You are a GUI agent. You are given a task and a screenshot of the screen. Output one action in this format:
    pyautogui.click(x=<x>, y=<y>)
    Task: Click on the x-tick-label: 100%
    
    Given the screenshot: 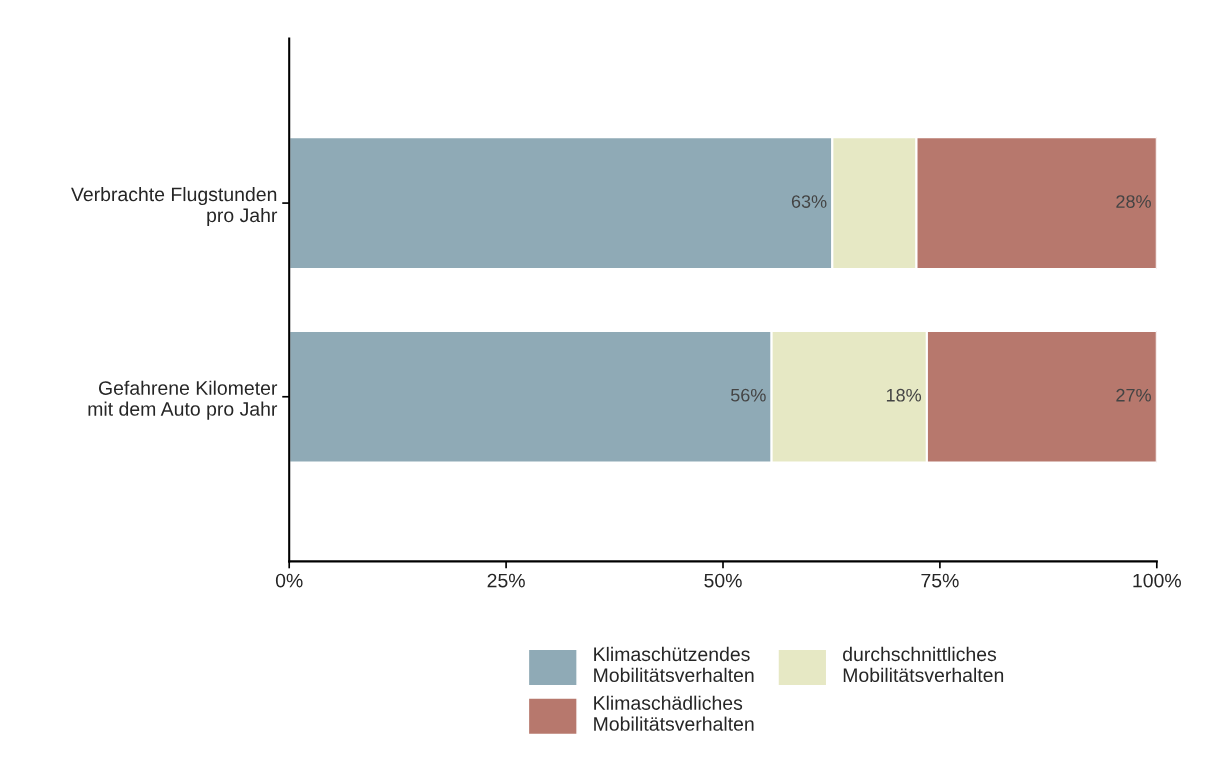 What is the action you would take?
    pyautogui.click(x=1157, y=580)
    